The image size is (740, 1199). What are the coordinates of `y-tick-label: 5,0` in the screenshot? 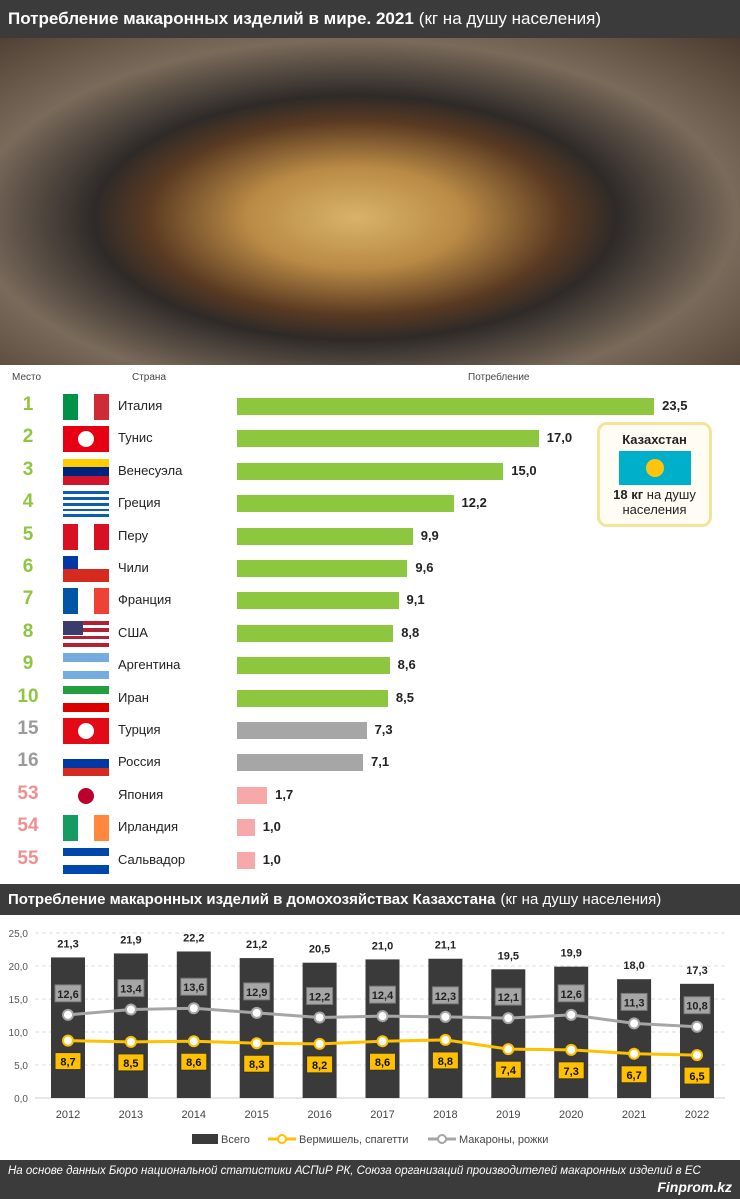 It's located at (21, 1066).